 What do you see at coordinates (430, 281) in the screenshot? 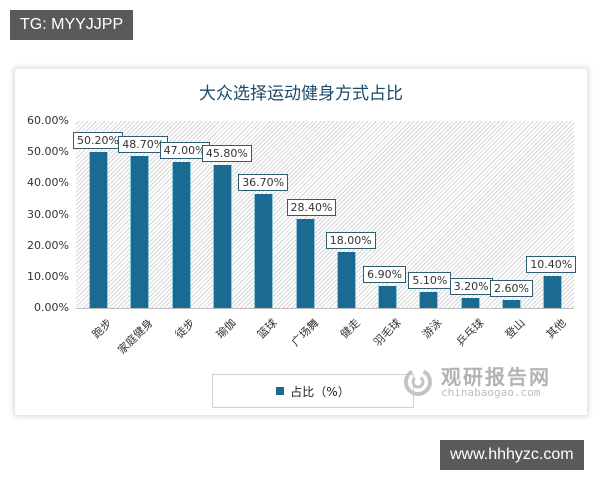
I see `data-label: 5.10%` at bounding box center [430, 281].